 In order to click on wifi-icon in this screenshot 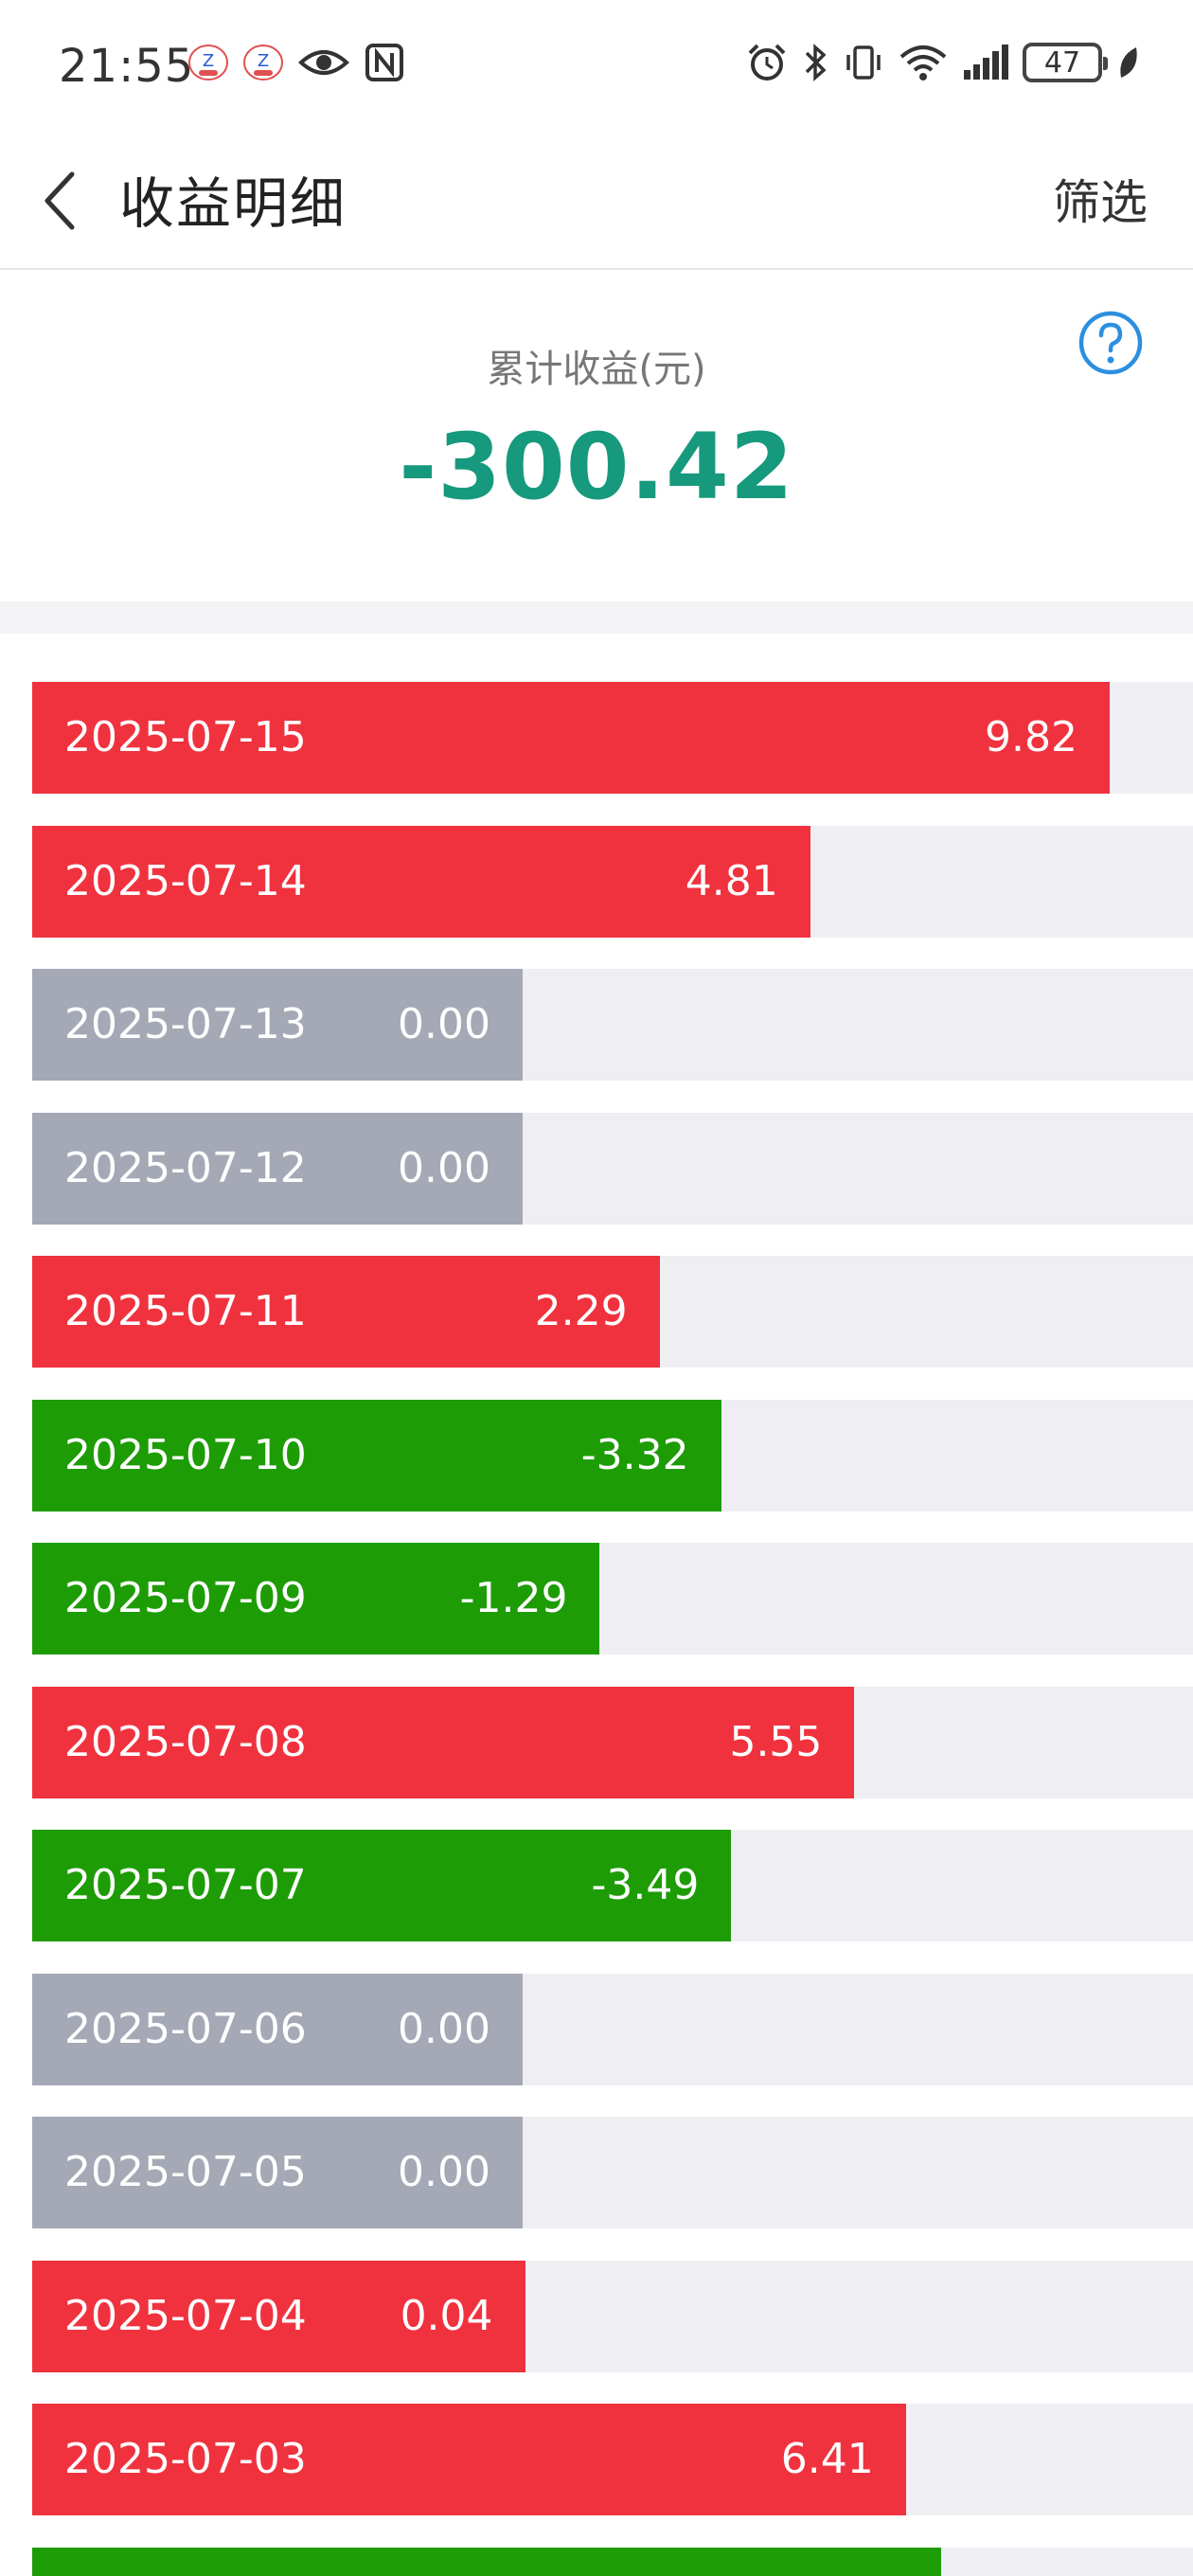, I will do `click(923, 62)`.